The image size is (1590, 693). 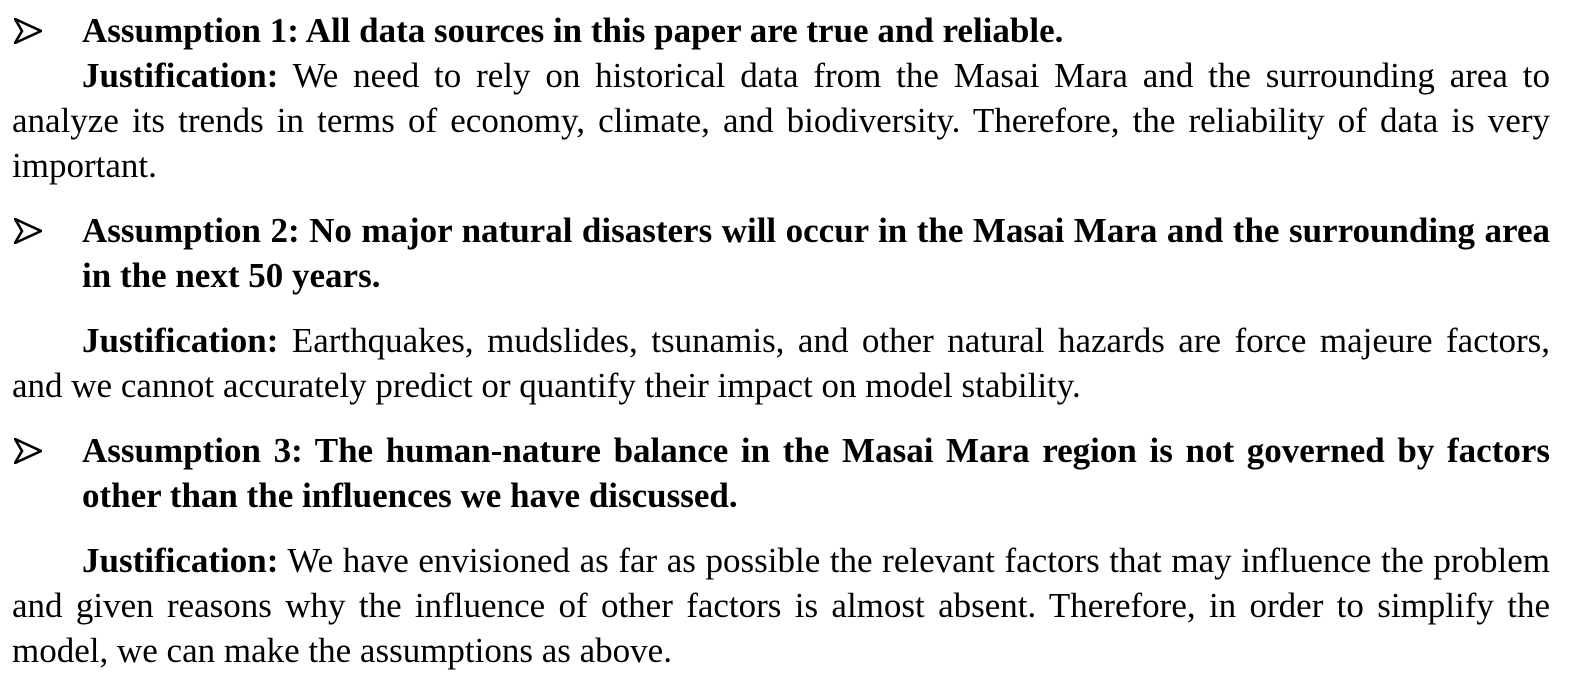 I want to click on justification-3-label: Justification:, so click(x=180, y=560).